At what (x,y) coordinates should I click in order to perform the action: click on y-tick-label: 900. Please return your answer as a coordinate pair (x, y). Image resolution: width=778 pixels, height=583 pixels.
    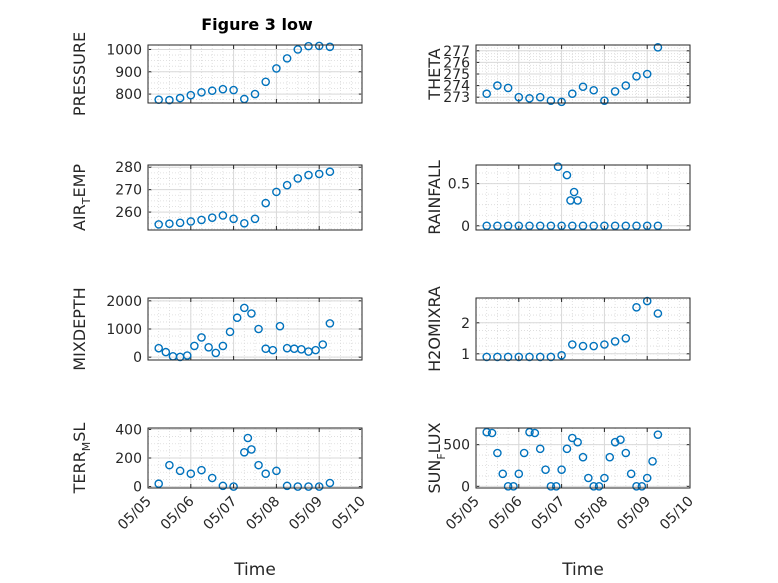
    Looking at the image, I should click on (128, 73).